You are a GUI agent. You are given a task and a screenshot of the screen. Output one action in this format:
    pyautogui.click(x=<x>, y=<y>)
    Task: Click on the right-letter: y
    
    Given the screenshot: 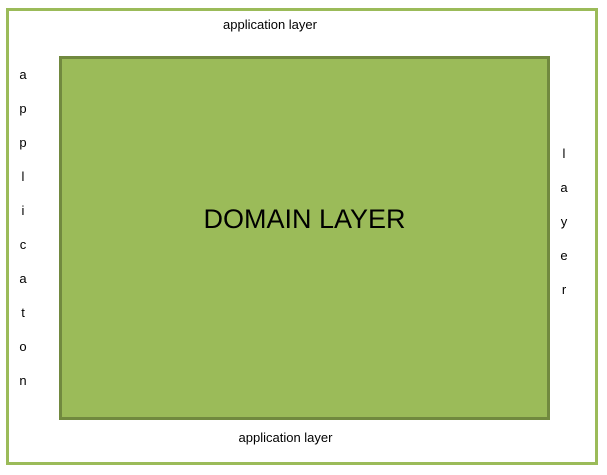 What is the action you would take?
    pyautogui.click(x=564, y=221)
    